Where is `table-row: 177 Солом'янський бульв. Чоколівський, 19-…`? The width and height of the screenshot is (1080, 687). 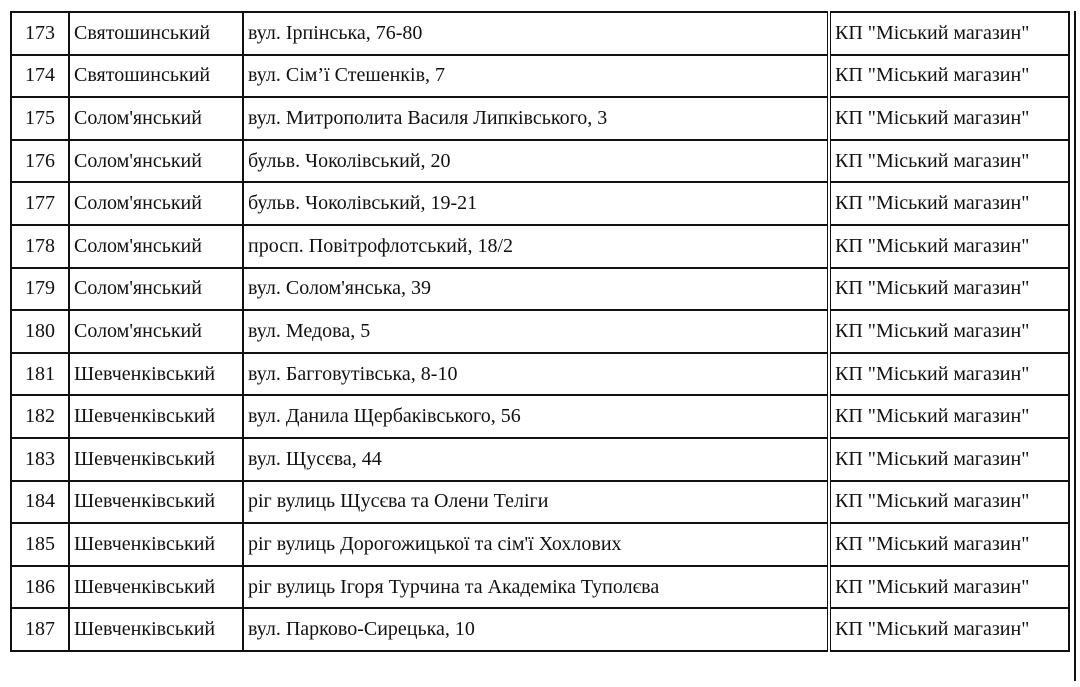 table-row: 177 Солом'янський бульв. Чоколівський, 19-… is located at coordinates (540, 203).